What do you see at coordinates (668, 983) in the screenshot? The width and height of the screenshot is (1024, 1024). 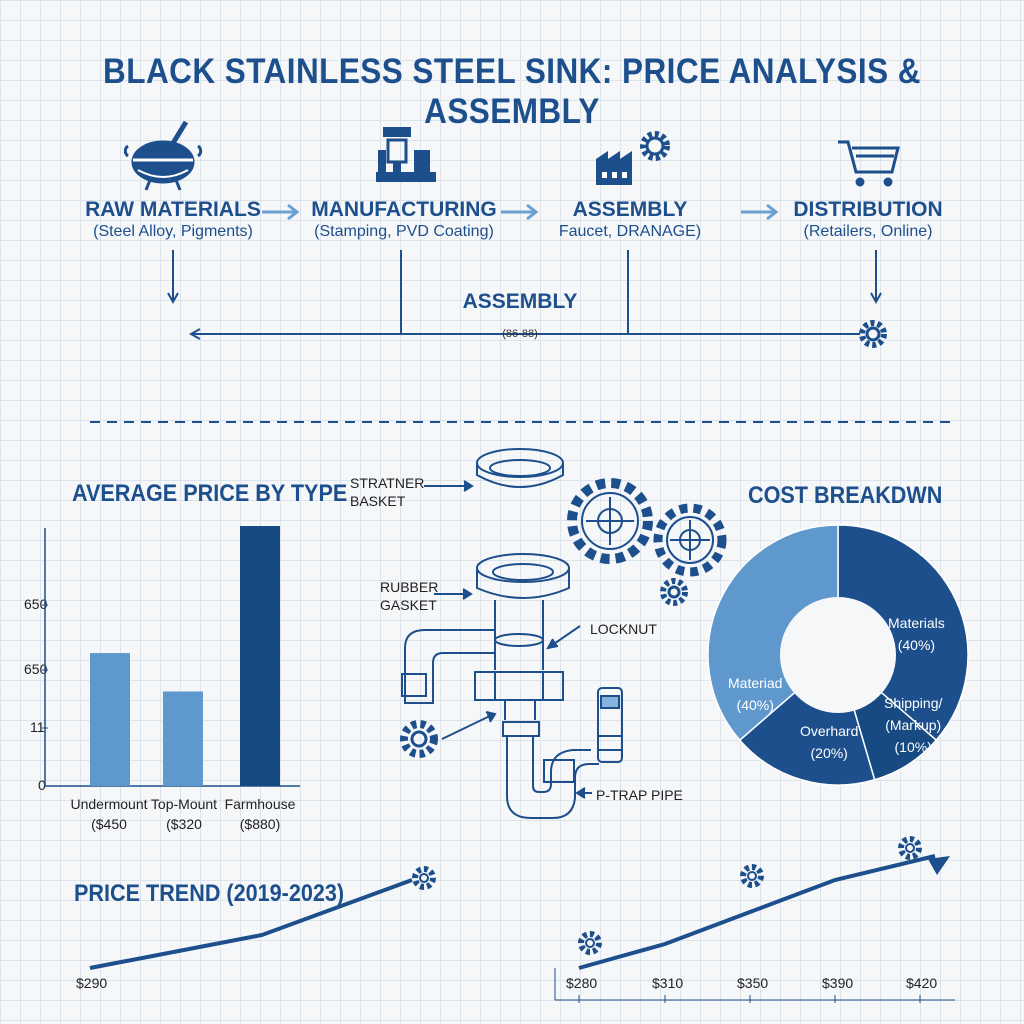 I see `trend-x-label: $310` at bounding box center [668, 983].